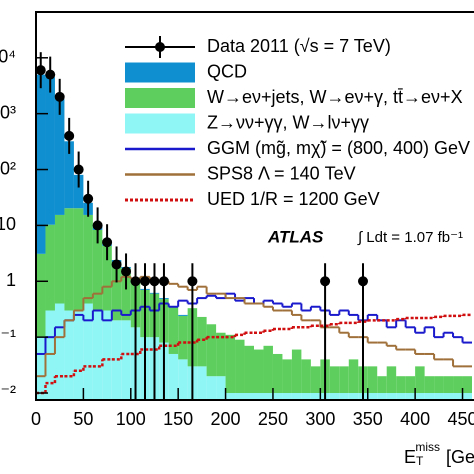 Image resolution: width=474 pixels, height=474 pixels. Describe the element at coordinates (293, 199) in the screenshot. I see `legend-label: UED 1/R = 1200 GeV` at that location.